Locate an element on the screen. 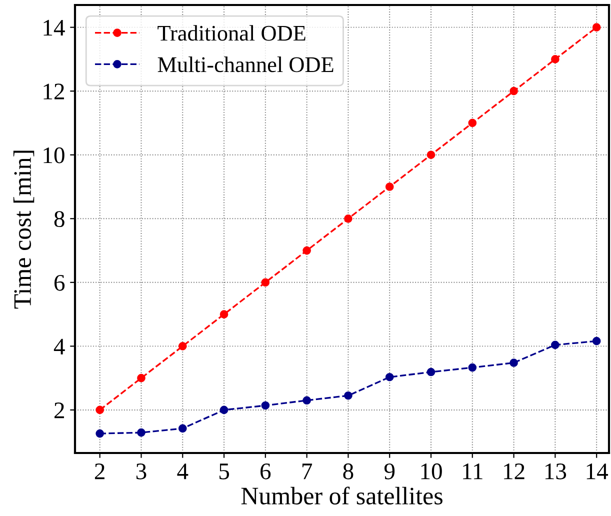 This screenshot has width=611, height=516. x-tick-label: 2 is located at coordinates (99, 471).